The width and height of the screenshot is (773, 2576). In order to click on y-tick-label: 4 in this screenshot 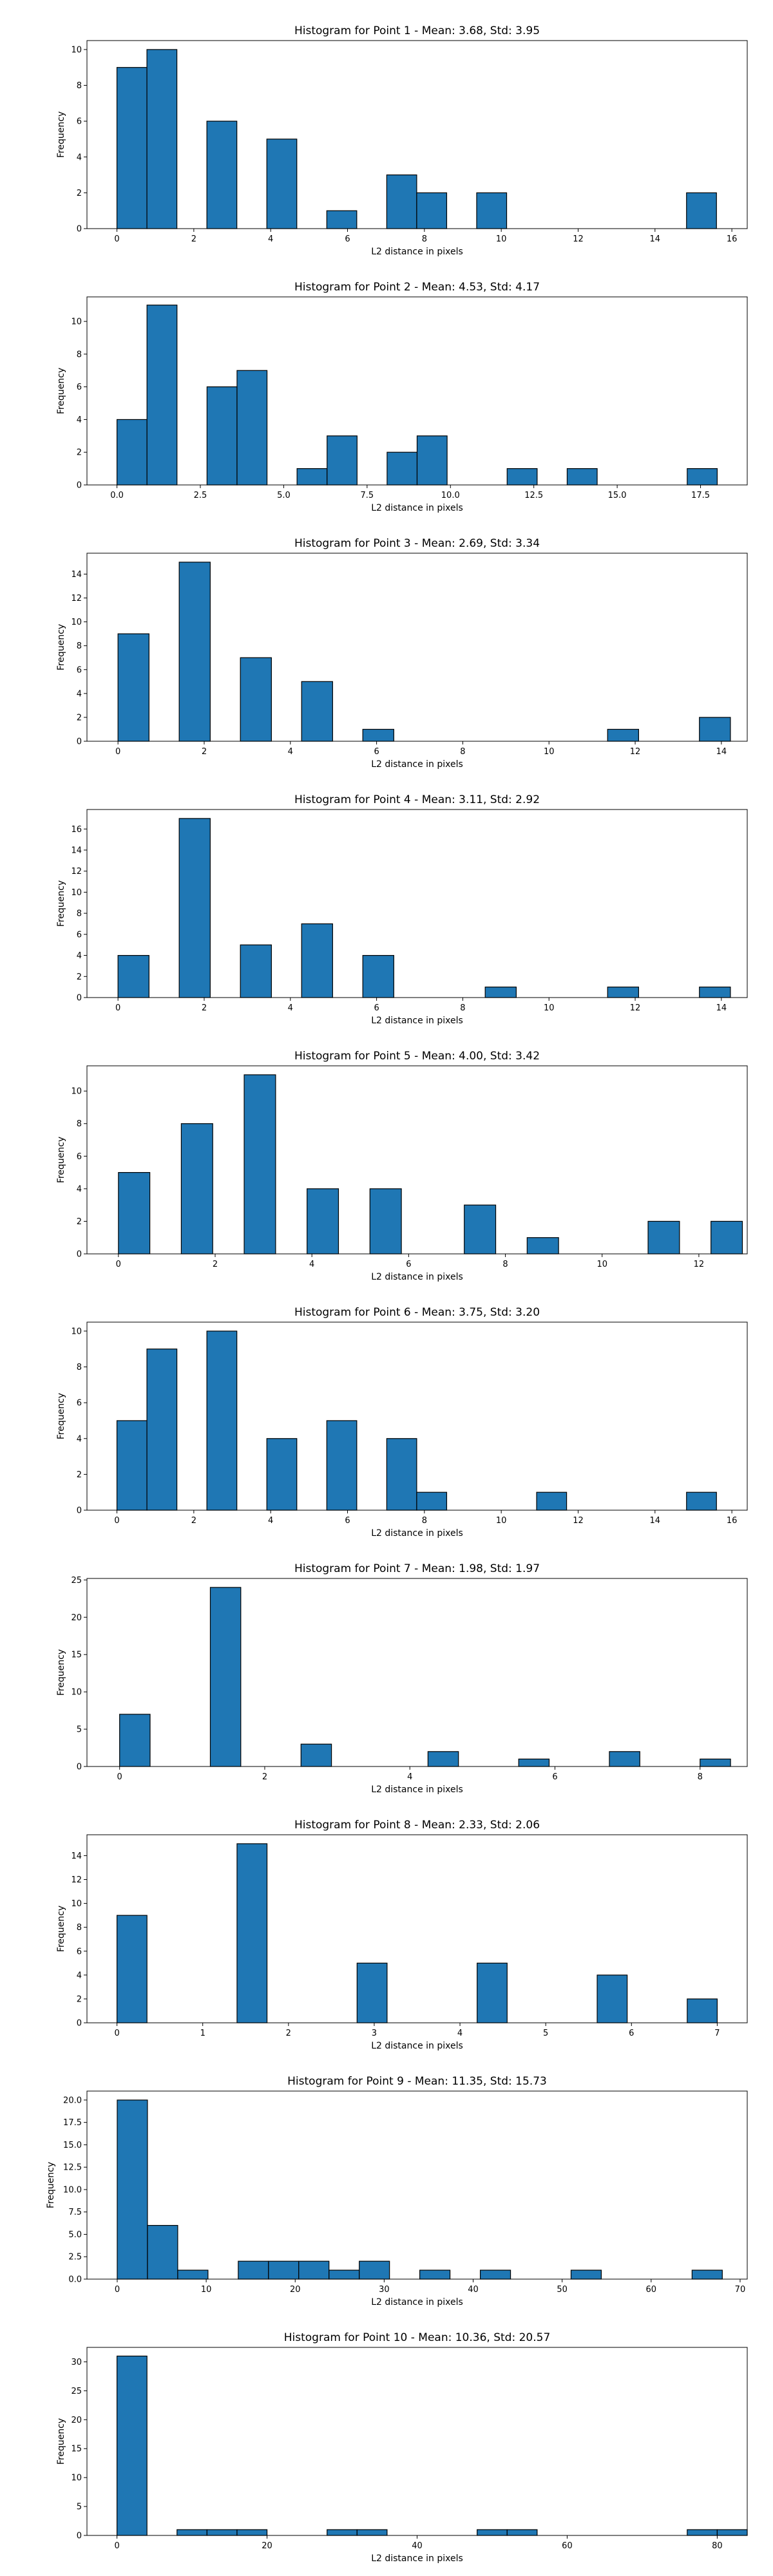, I will do `click(79, 694)`.